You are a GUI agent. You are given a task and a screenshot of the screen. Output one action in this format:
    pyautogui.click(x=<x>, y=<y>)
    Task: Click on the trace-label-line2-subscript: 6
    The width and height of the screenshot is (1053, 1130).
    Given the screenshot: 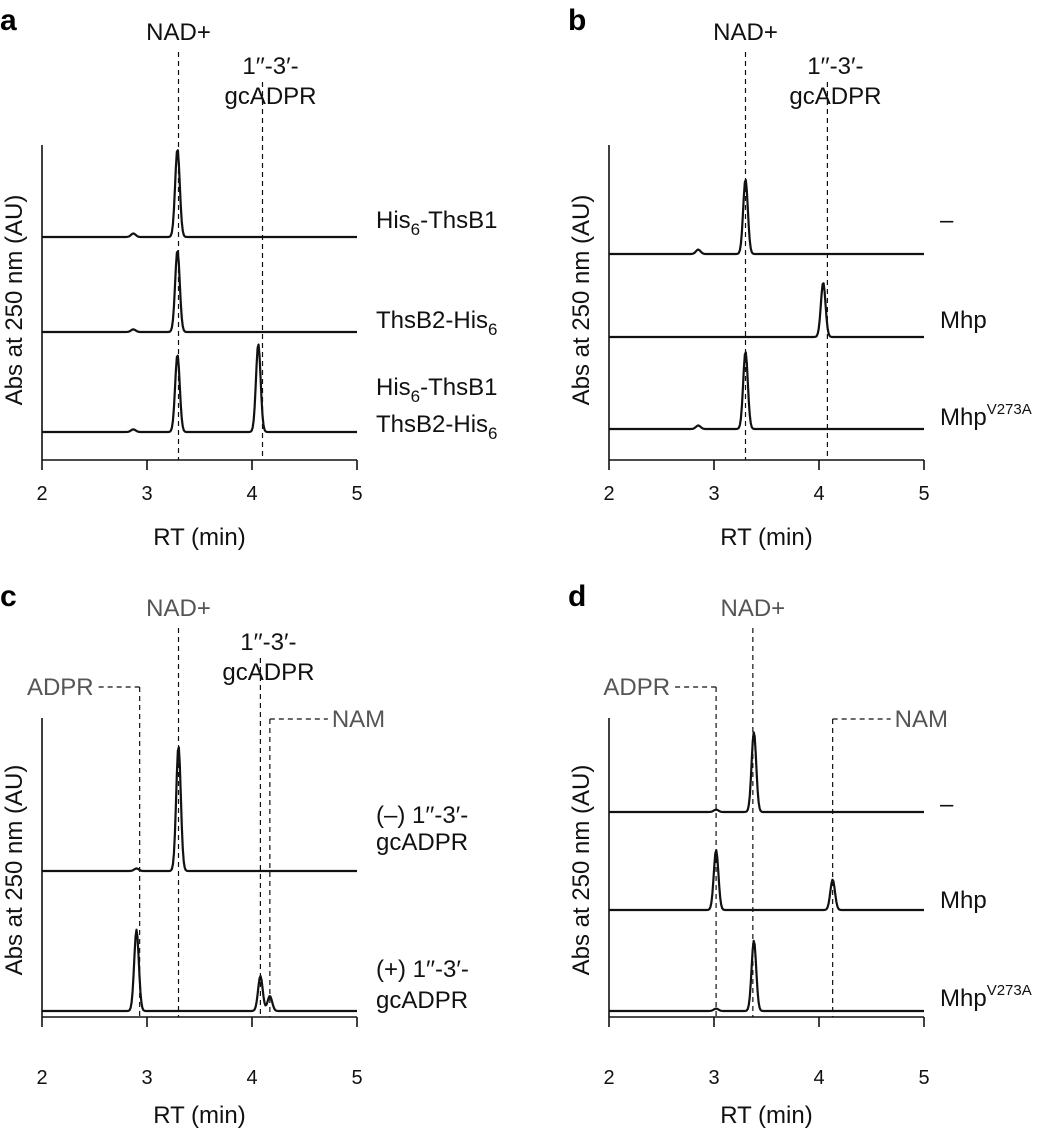 What is the action you would take?
    pyautogui.click(x=492, y=433)
    